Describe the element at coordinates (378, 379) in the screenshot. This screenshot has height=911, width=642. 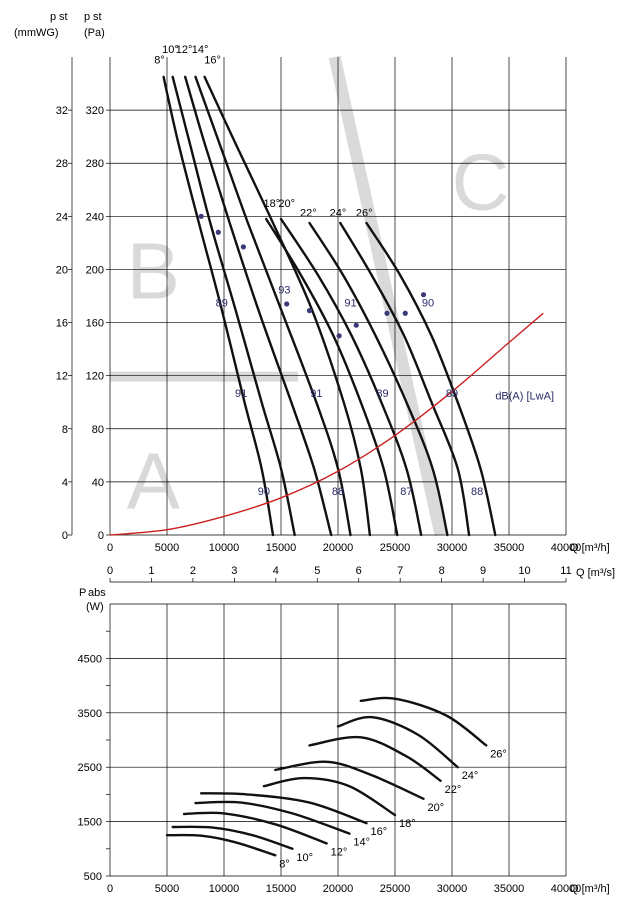
I see `fan-curve-22deg` at that location.